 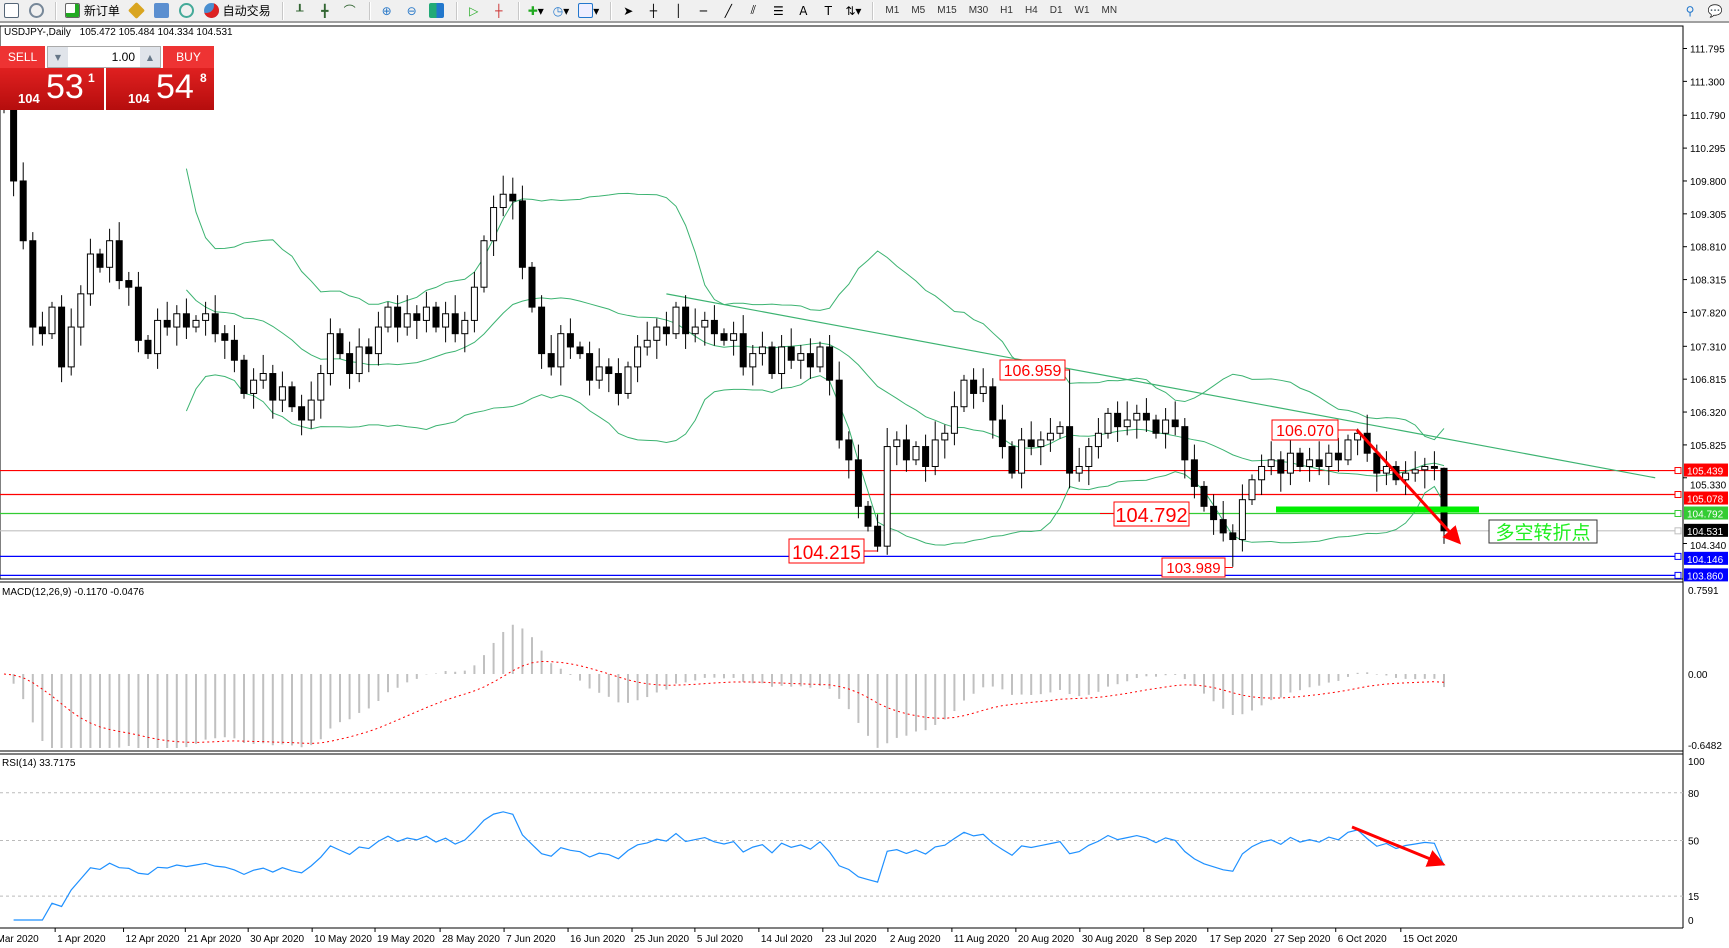 What do you see at coordinates (1006, 10) in the screenshot?
I see `timeframe-h1: H1` at bounding box center [1006, 10].